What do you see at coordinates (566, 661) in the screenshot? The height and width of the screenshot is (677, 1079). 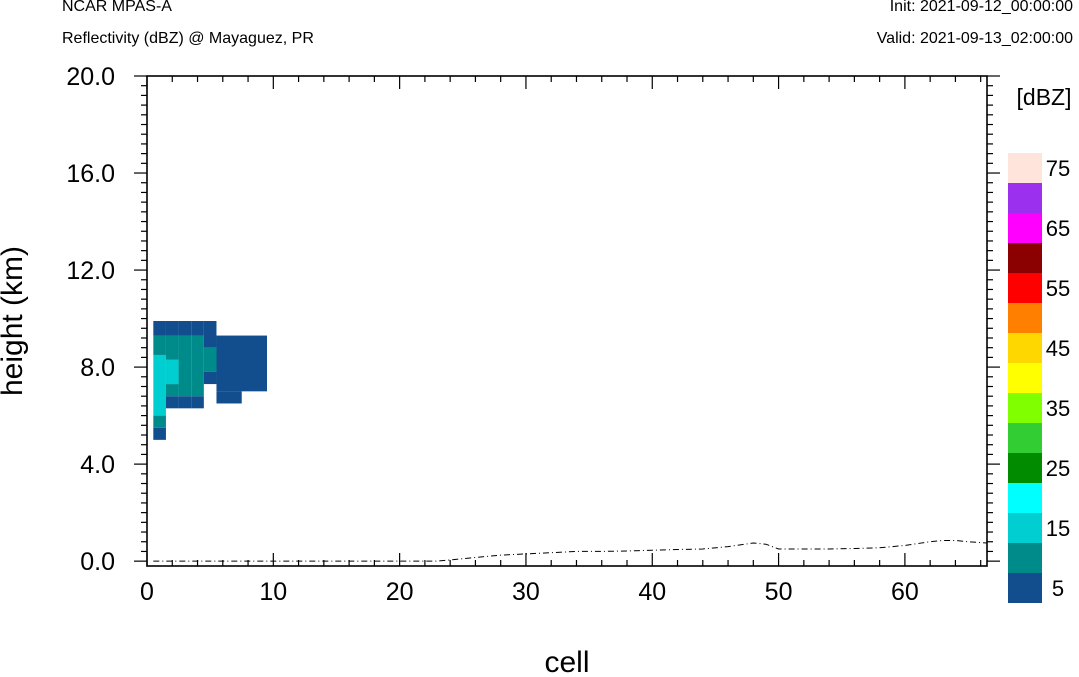 I see `x-axis-label: cell` at bounding box center [566, 661].